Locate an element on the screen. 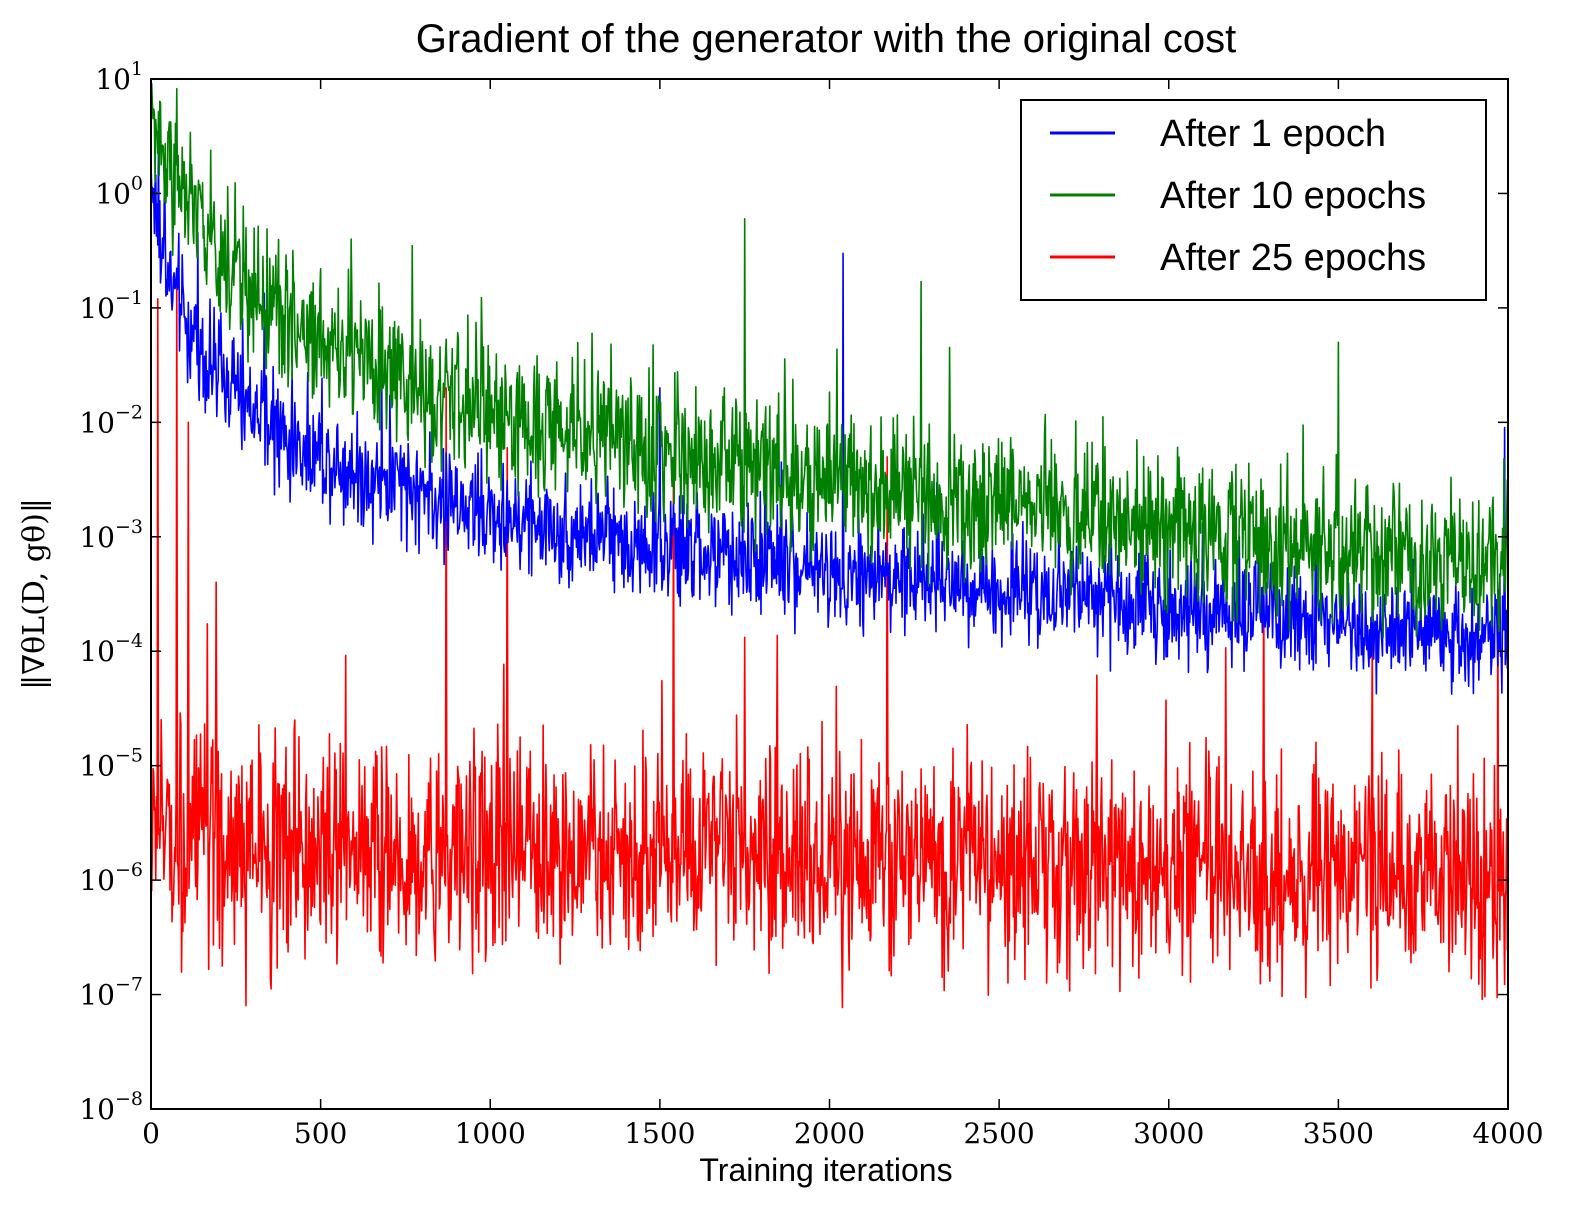  x-tick-label: 2500 is located at coordinates (998, 1133).